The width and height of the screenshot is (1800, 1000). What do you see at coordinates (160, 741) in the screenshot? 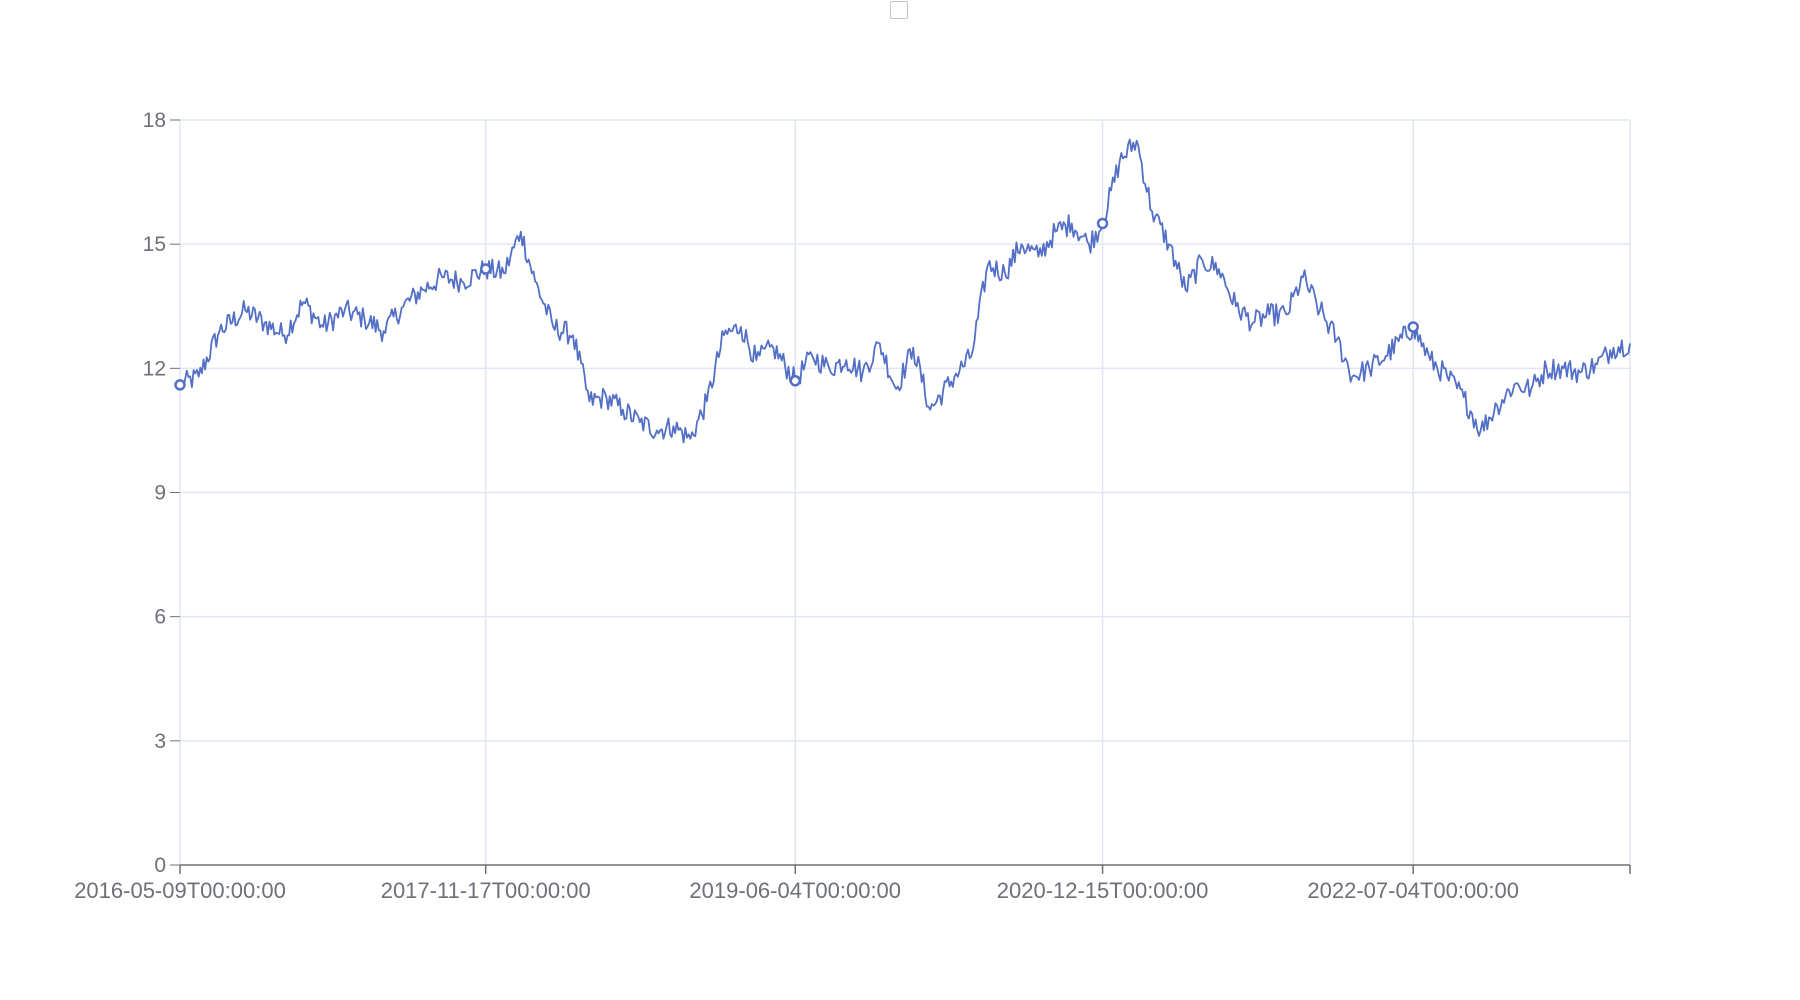
I see `y-tick-label: 3` at bounding box center [160, 741].